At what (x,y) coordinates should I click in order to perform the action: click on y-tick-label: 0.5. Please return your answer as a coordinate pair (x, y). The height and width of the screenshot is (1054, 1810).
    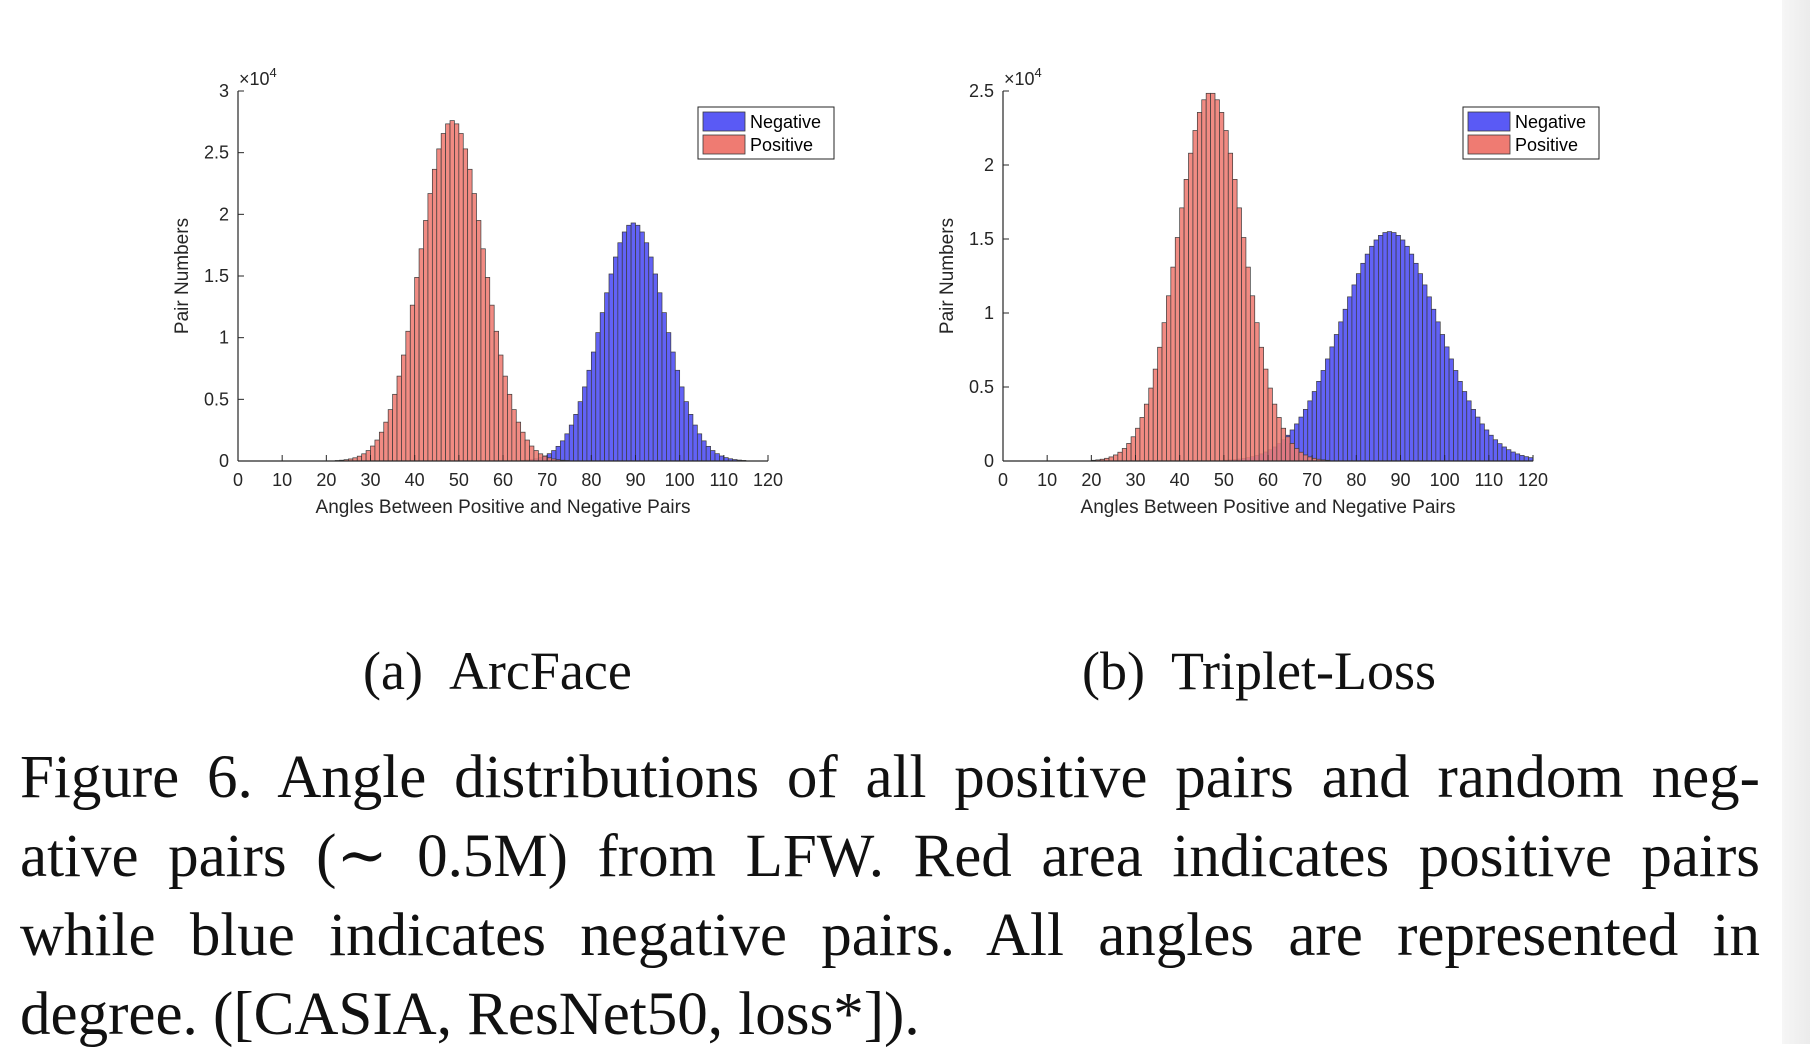
    Looking at the image, I should click on (216, 399).